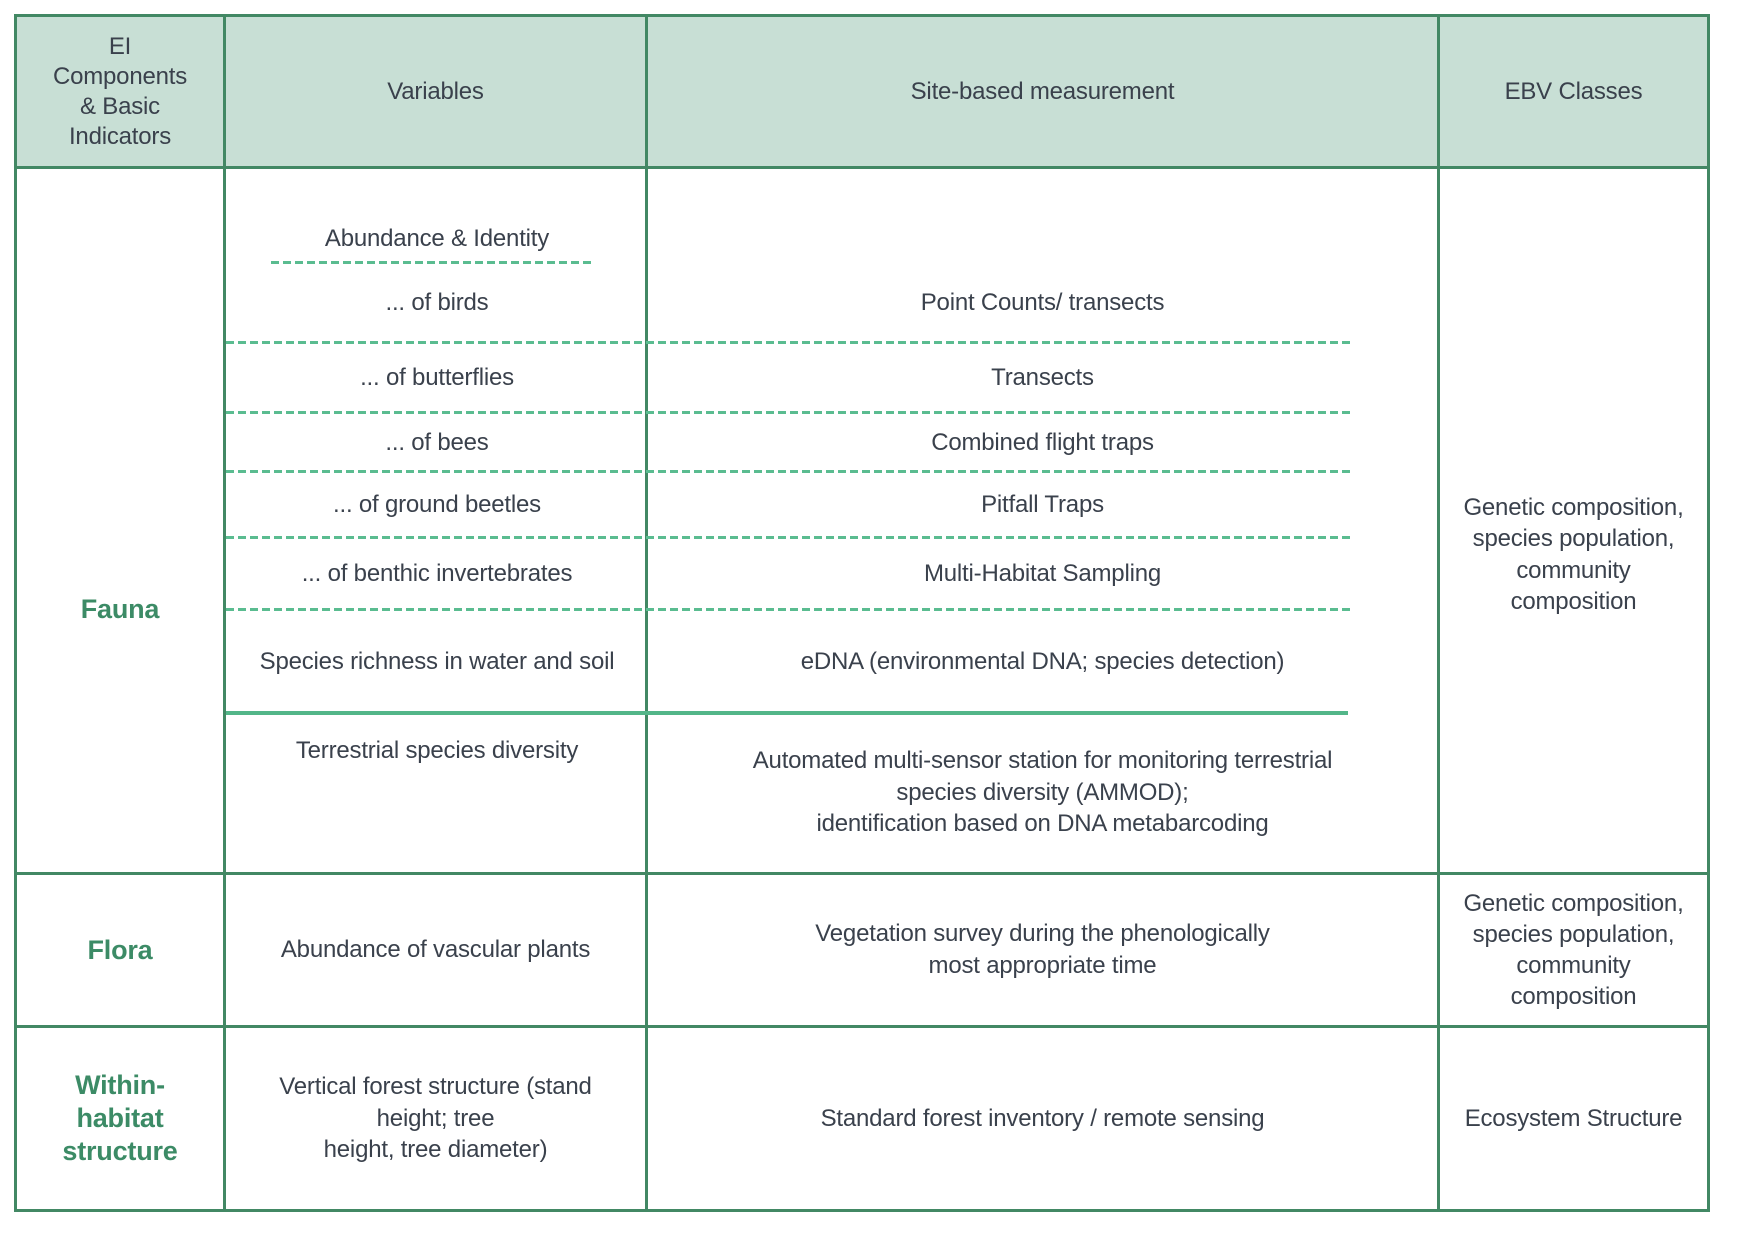 The width and height of the screenshot is (1742, 1238). What do you see at coordinates (437, 750) in the screenshot?
I see `variable-text: Terrestrial species diversity` at bounding box center [437, 750].